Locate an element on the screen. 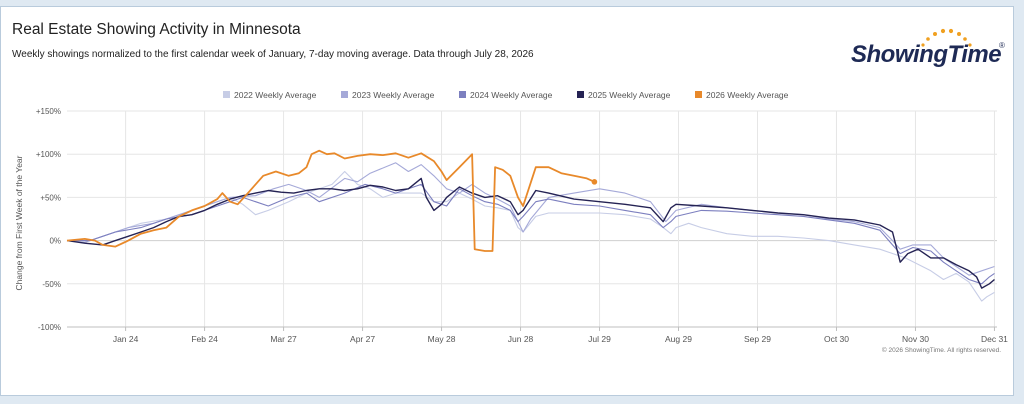  copyright-text: © 2026 ShowingTime. All rights reserved. is located at coordinates (941, 350).